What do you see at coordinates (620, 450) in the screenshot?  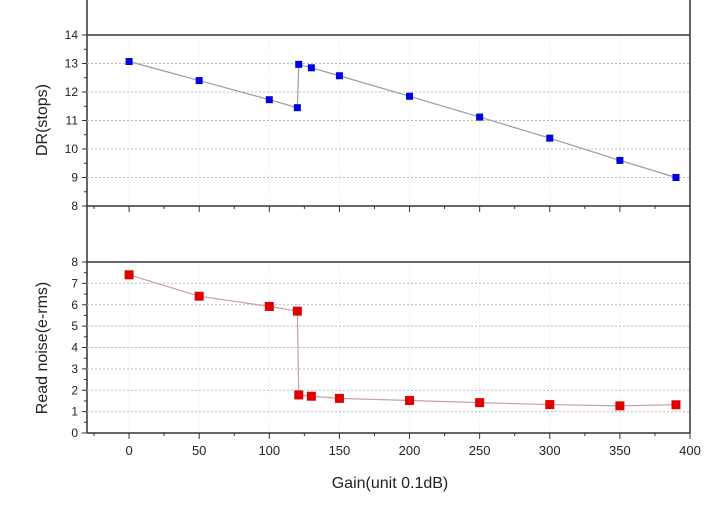 I see `x-tick-label: 350` at bounding box center [620, 450].